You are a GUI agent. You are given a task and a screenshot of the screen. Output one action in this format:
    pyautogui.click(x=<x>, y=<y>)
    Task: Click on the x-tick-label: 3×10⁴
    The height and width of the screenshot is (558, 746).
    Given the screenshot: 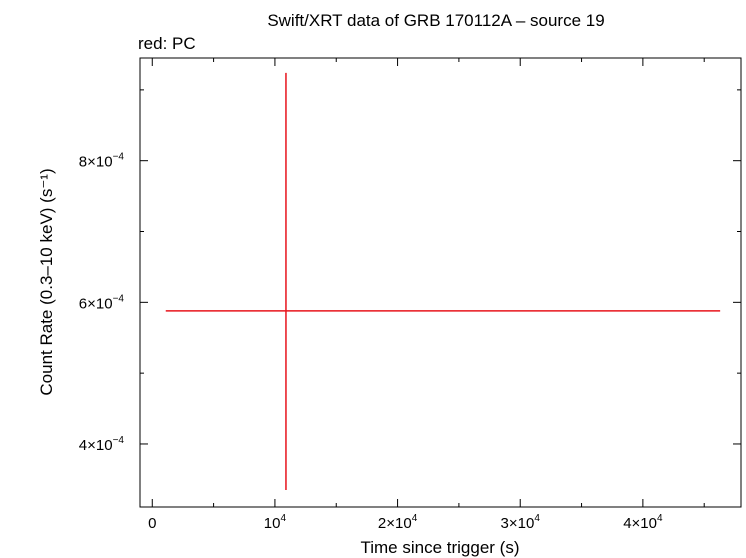 What is the action you would take?
    pyautogui.click(x=521, y=522)
    